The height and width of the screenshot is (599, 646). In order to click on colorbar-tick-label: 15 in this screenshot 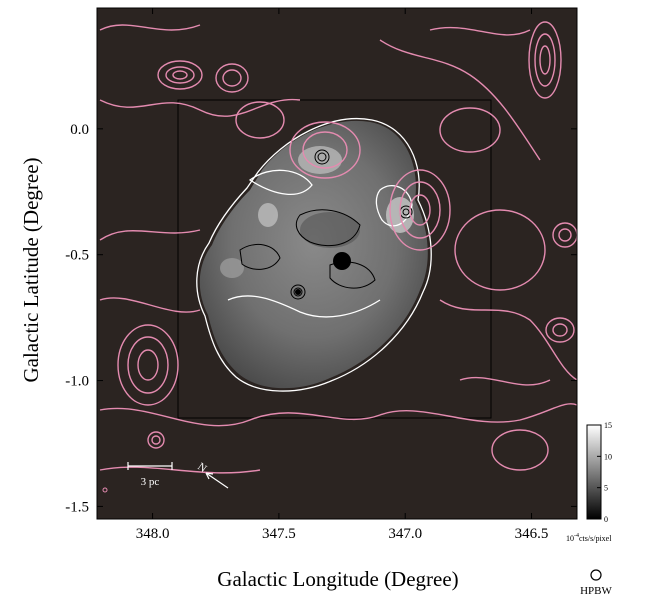, I will do `click(608, 425)`.